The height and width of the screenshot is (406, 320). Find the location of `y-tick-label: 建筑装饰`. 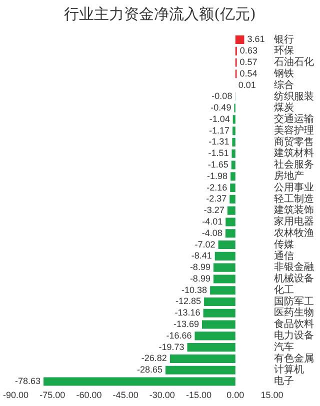

y-tick-label: 建筑装饰 is located at coordinates (293, 210).